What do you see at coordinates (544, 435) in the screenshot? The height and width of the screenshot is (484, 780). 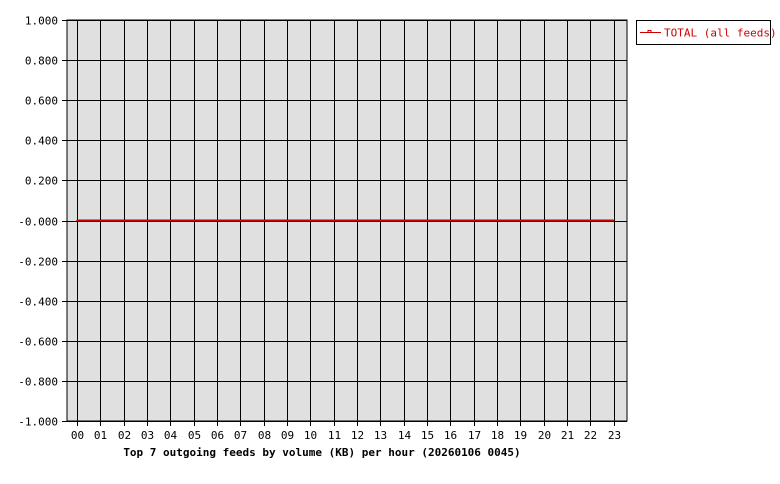 I see `x-tick-label: 20` at bounding box center [544, 435].